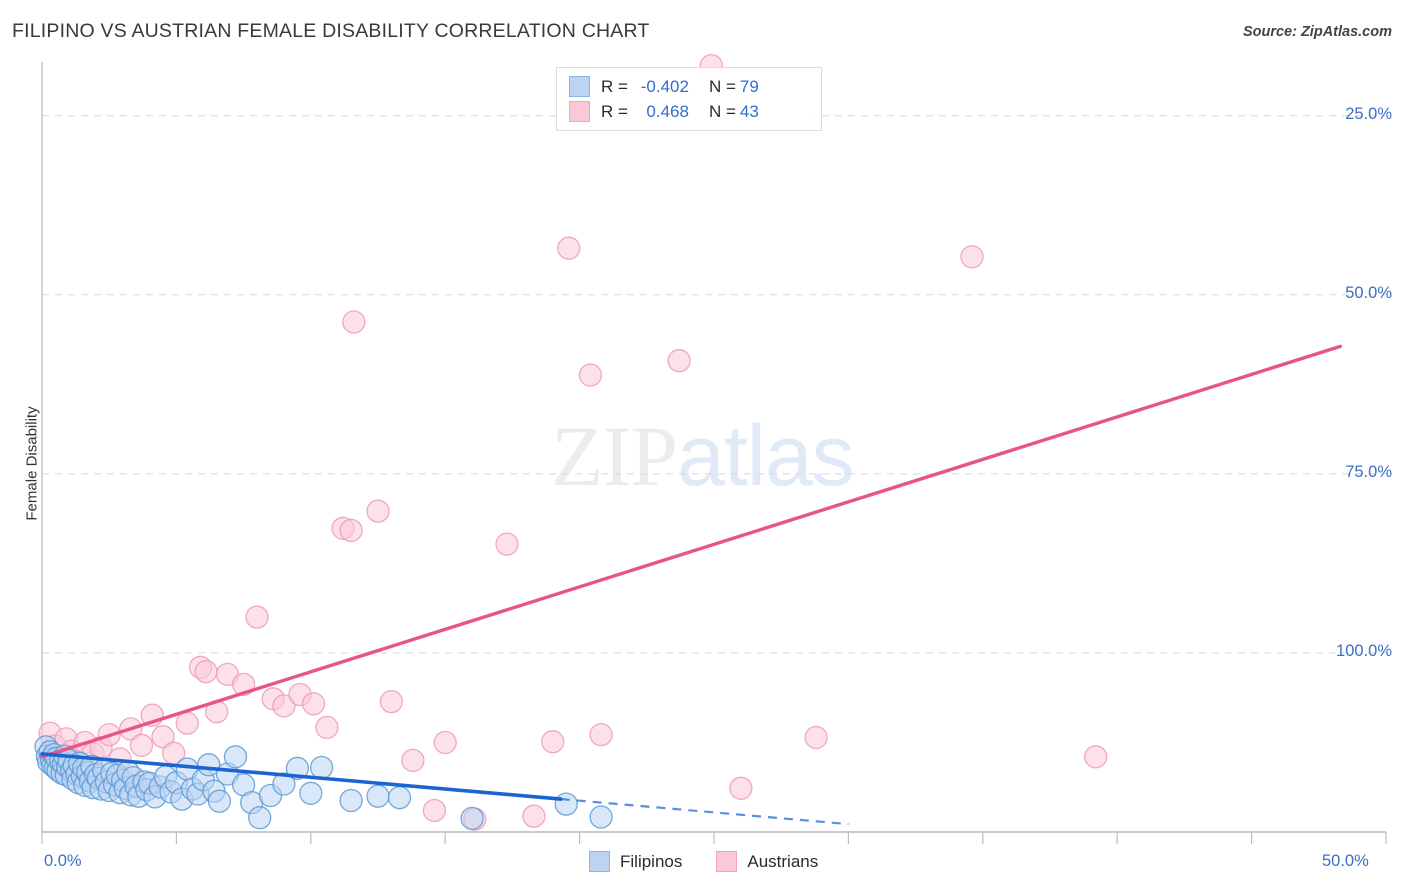  What do you see at coordinates (727, 861) in the screenshot?
I see `series-swatch-austrians` at bounding box center [727, 861].